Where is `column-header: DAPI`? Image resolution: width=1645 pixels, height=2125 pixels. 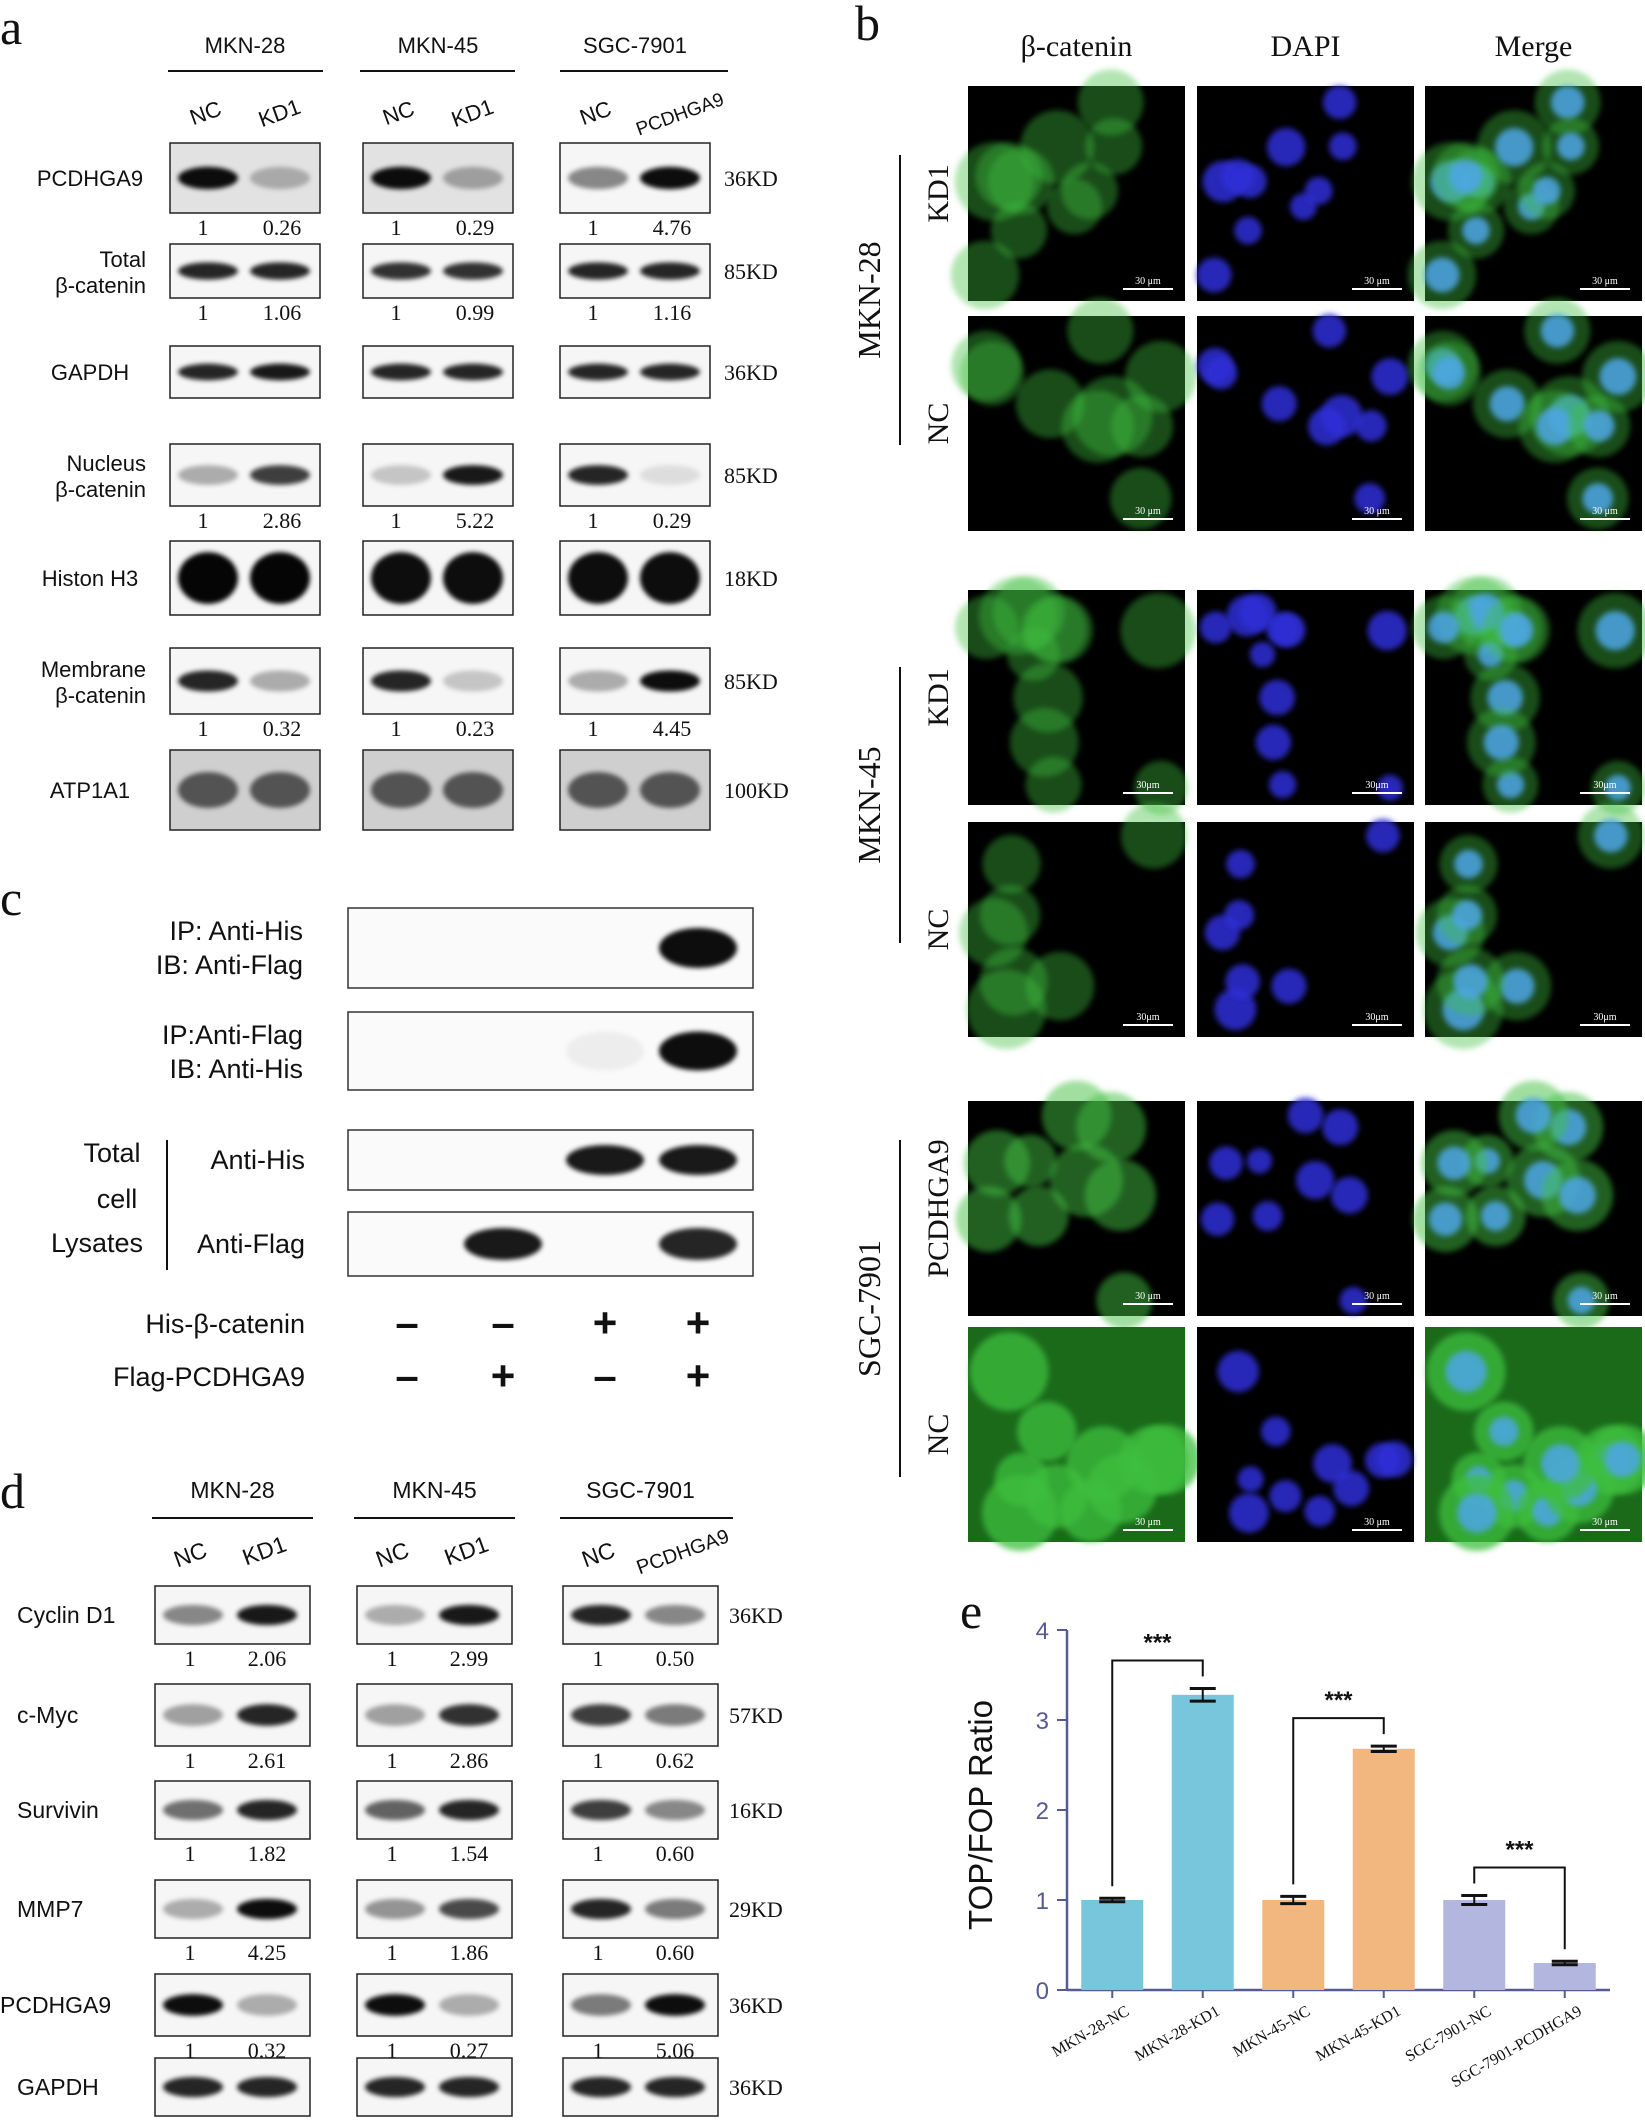 column-header: DAPI is located at coordinates (1305, 46).